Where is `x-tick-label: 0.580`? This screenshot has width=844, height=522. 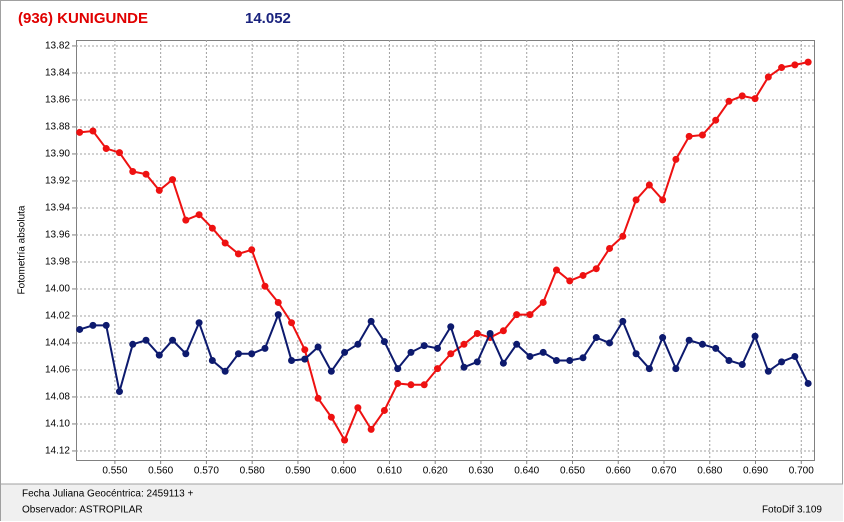
x-tick-label: 0.580 is located at coordinates (252, 471).